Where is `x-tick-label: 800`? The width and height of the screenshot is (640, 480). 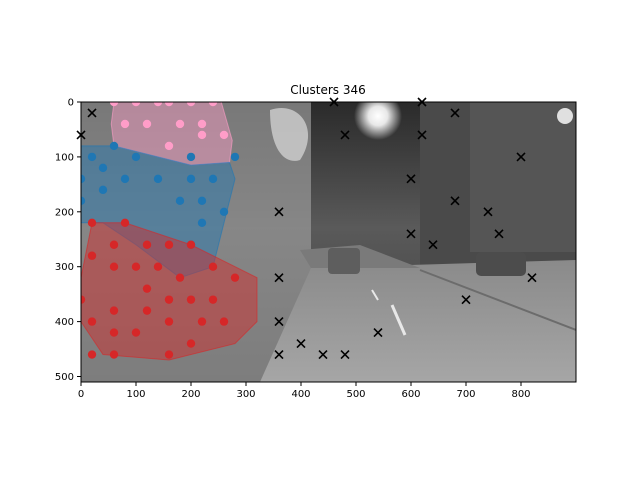
x-tick-label: 800 is located at coordinates (520, 394).